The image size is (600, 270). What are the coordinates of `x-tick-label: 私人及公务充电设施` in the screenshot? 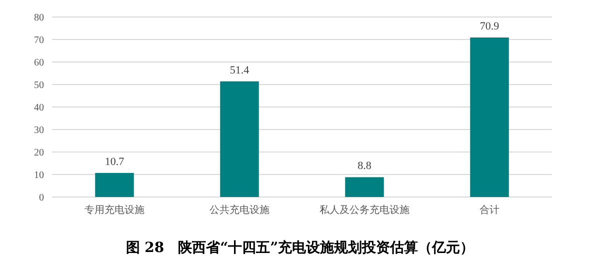 It's located at (365, 210).